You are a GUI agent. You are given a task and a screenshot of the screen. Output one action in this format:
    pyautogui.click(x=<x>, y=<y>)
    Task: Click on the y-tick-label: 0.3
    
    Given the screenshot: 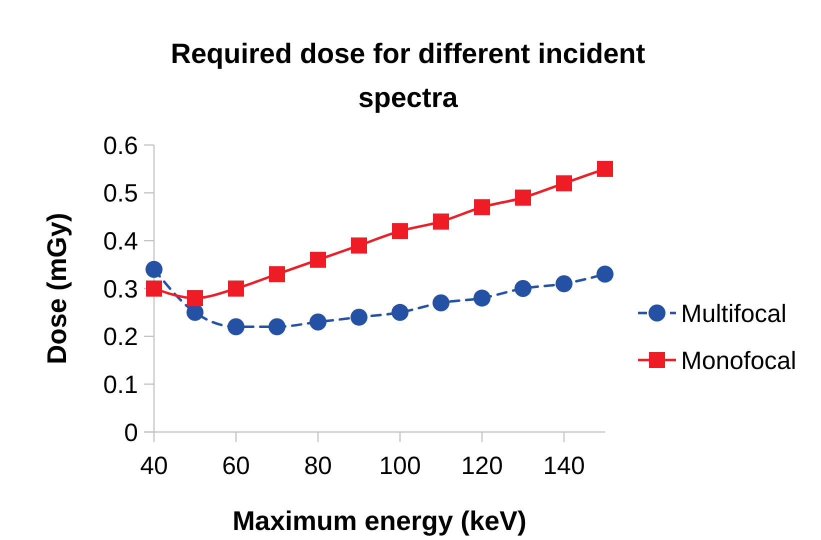 What is the action you would take?
    pyautogui.click(x=120, y=289)
    